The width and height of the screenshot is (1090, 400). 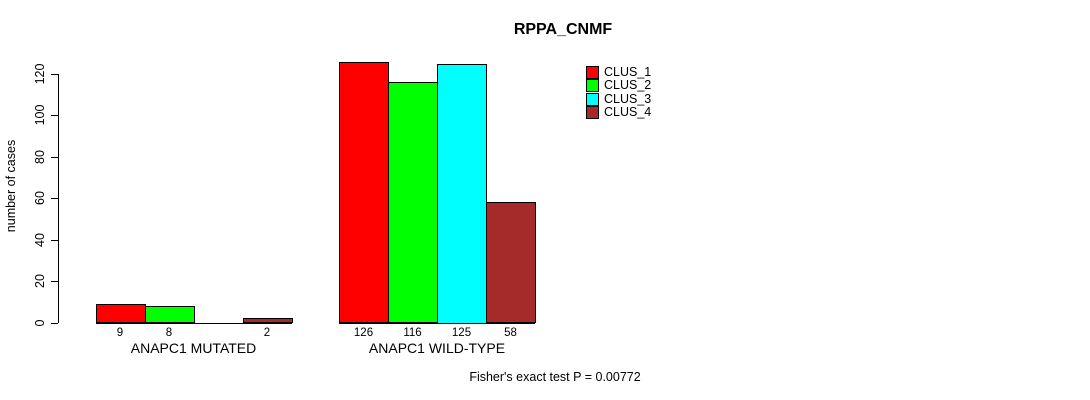 What do you see at coordinates (40, 322) in the screenshot?
I see `y-tick-label: 0` at bounding box center [40, 322].